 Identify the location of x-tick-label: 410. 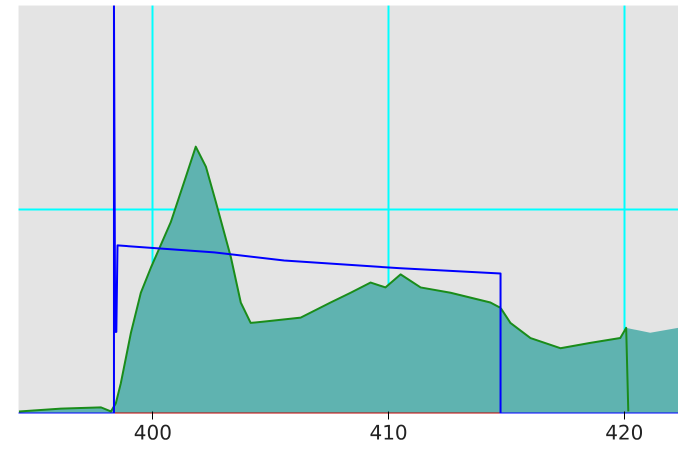
(388, 432).